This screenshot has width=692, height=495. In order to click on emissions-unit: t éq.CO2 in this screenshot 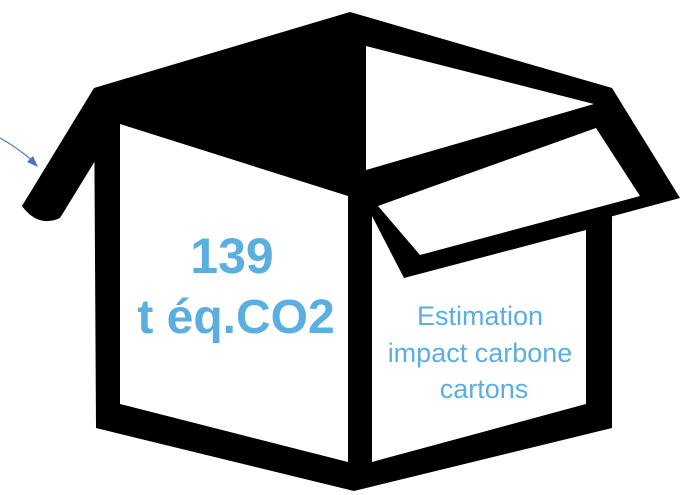, I will do `click(235, 317)`.